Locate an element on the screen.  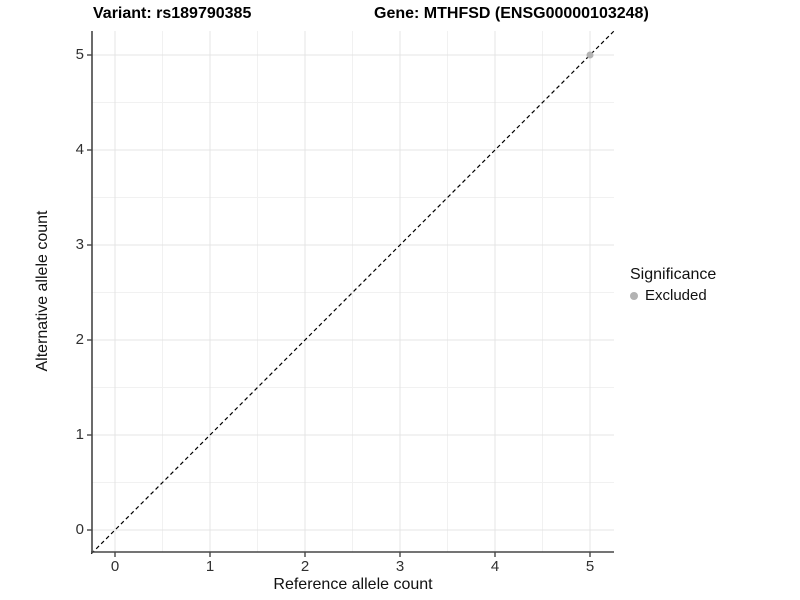
legend-title: Significance is located at coordinates (673, 274).